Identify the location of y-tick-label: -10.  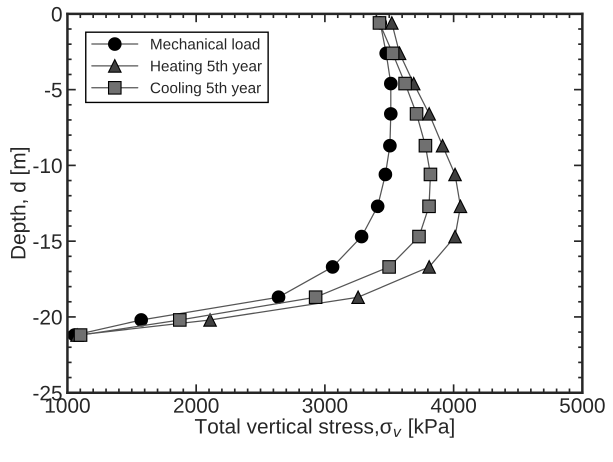
(47, 166).